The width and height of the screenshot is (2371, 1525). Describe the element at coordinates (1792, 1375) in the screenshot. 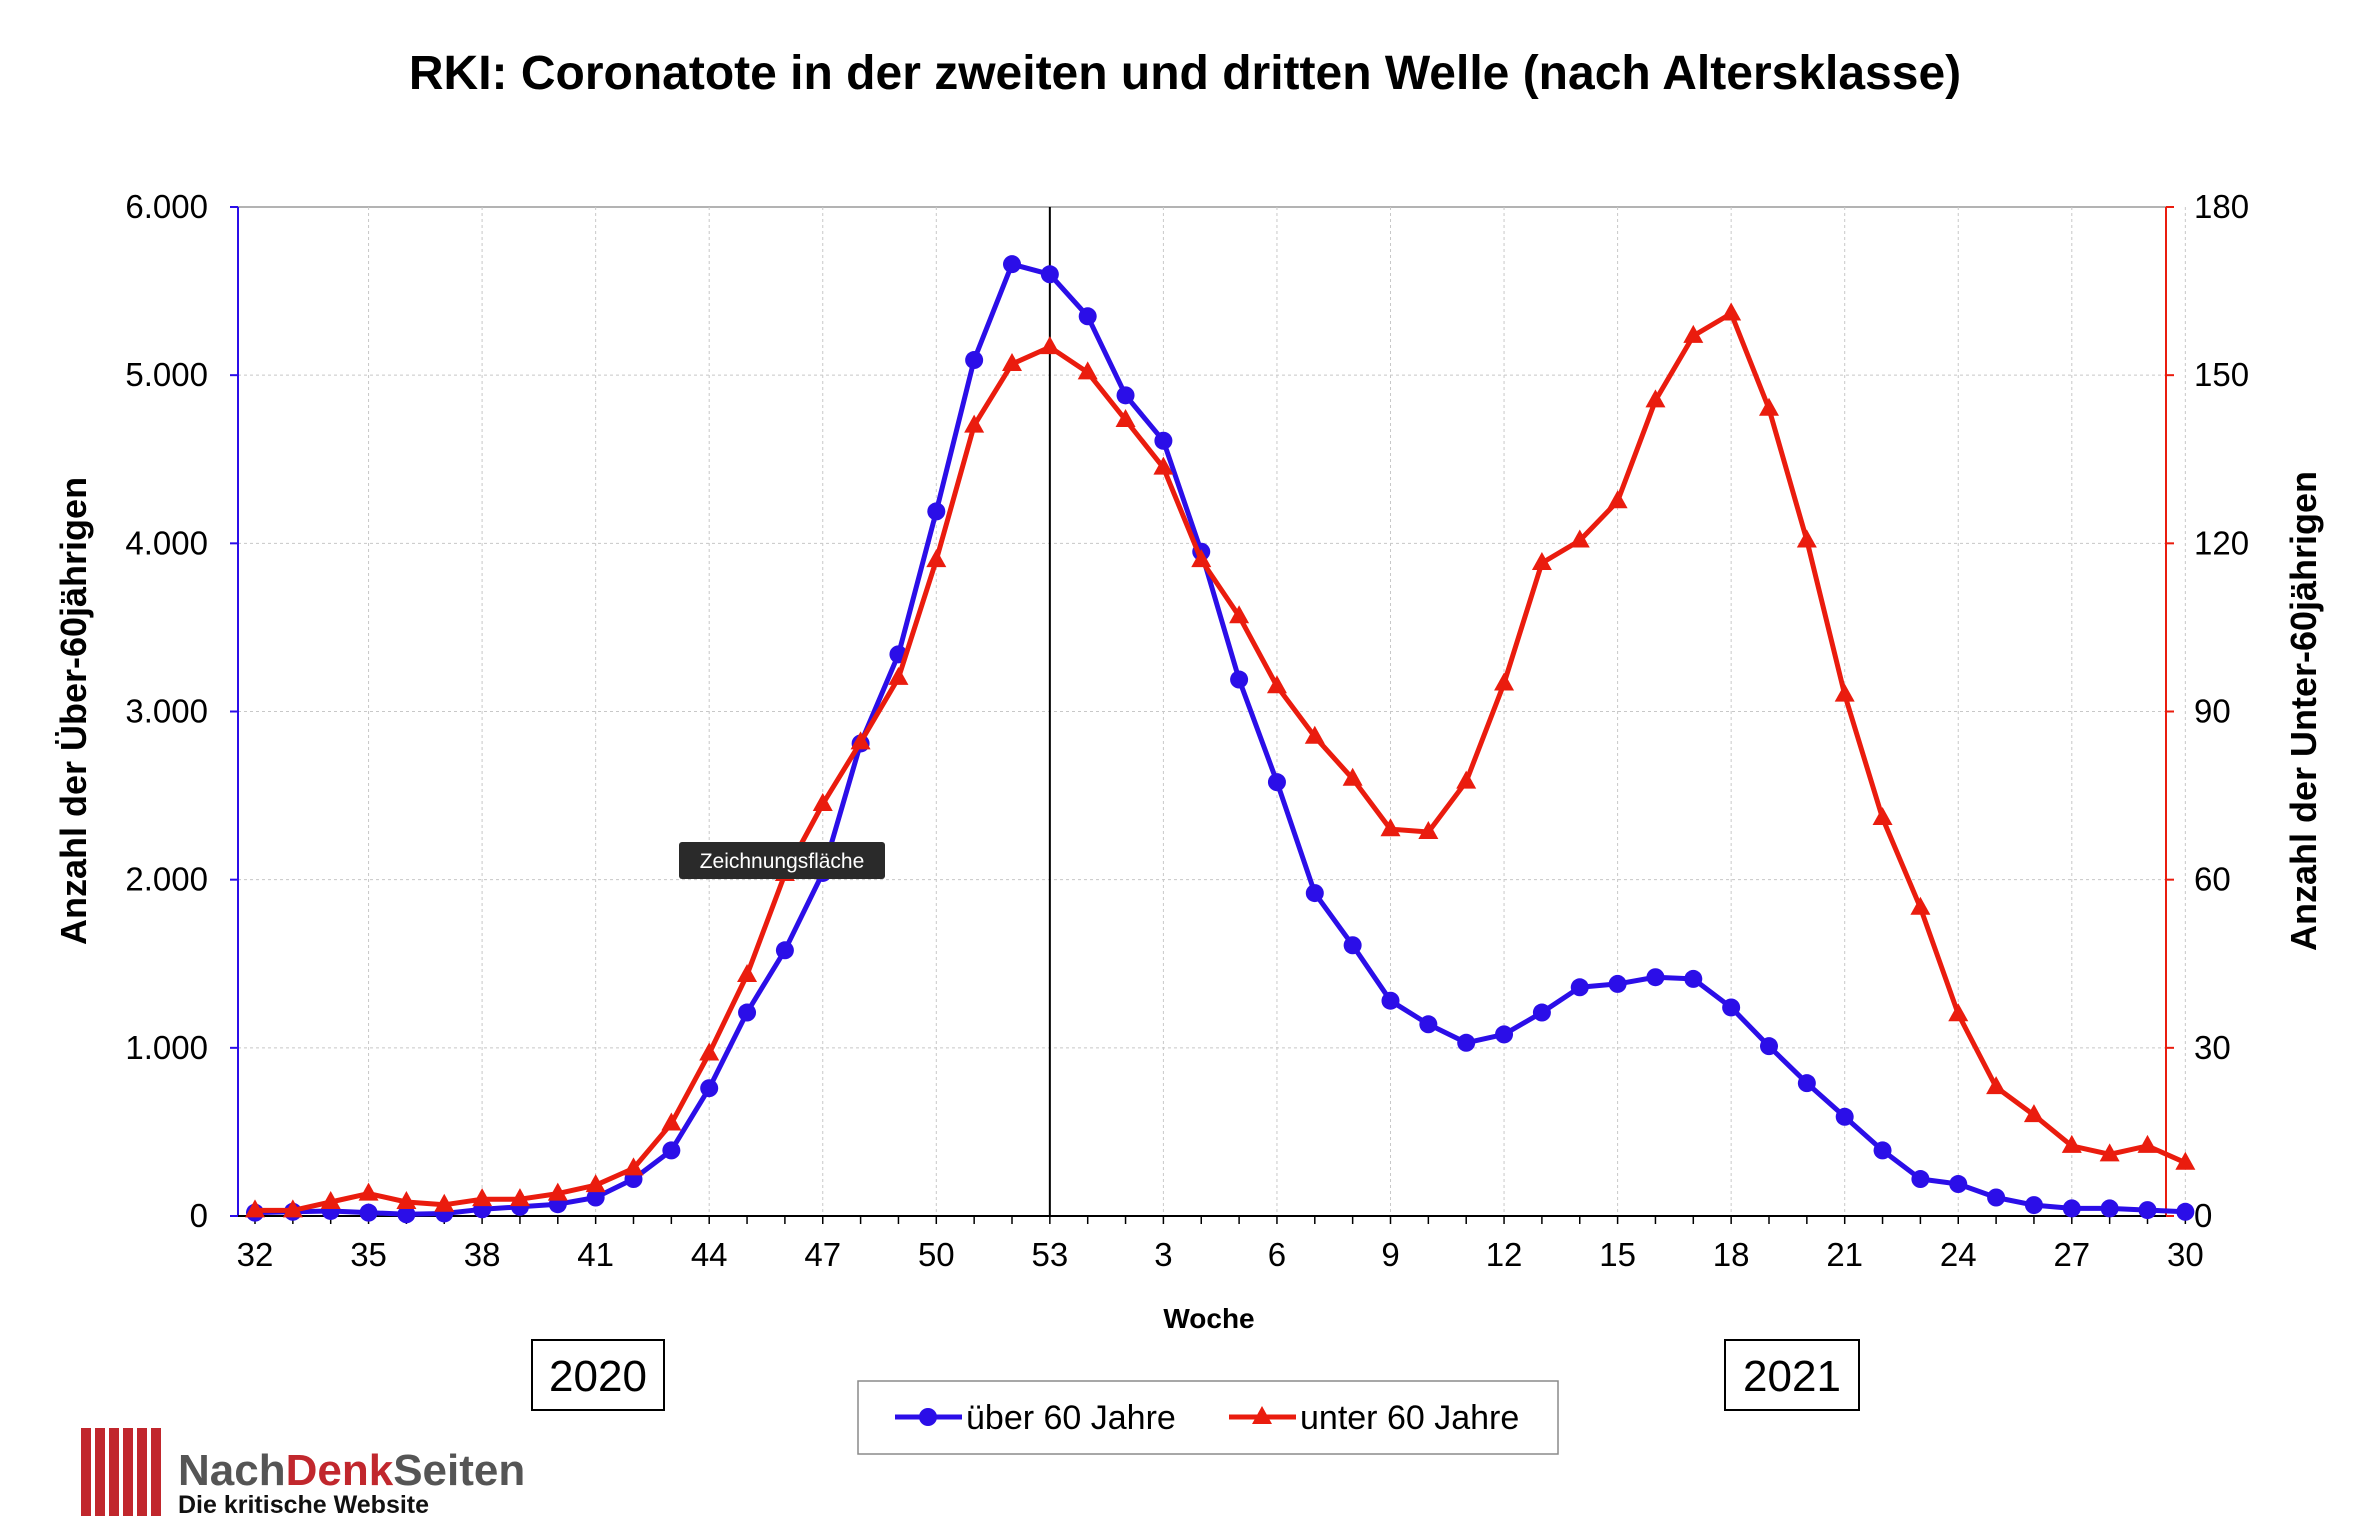

I see `year-label-2021-box: 2021` at that location.